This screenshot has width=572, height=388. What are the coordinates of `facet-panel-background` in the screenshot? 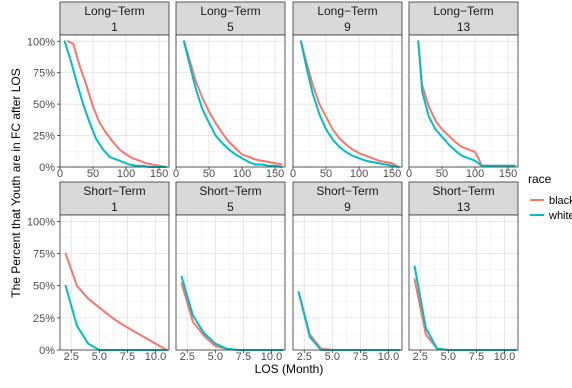 It's located at (230, 282).